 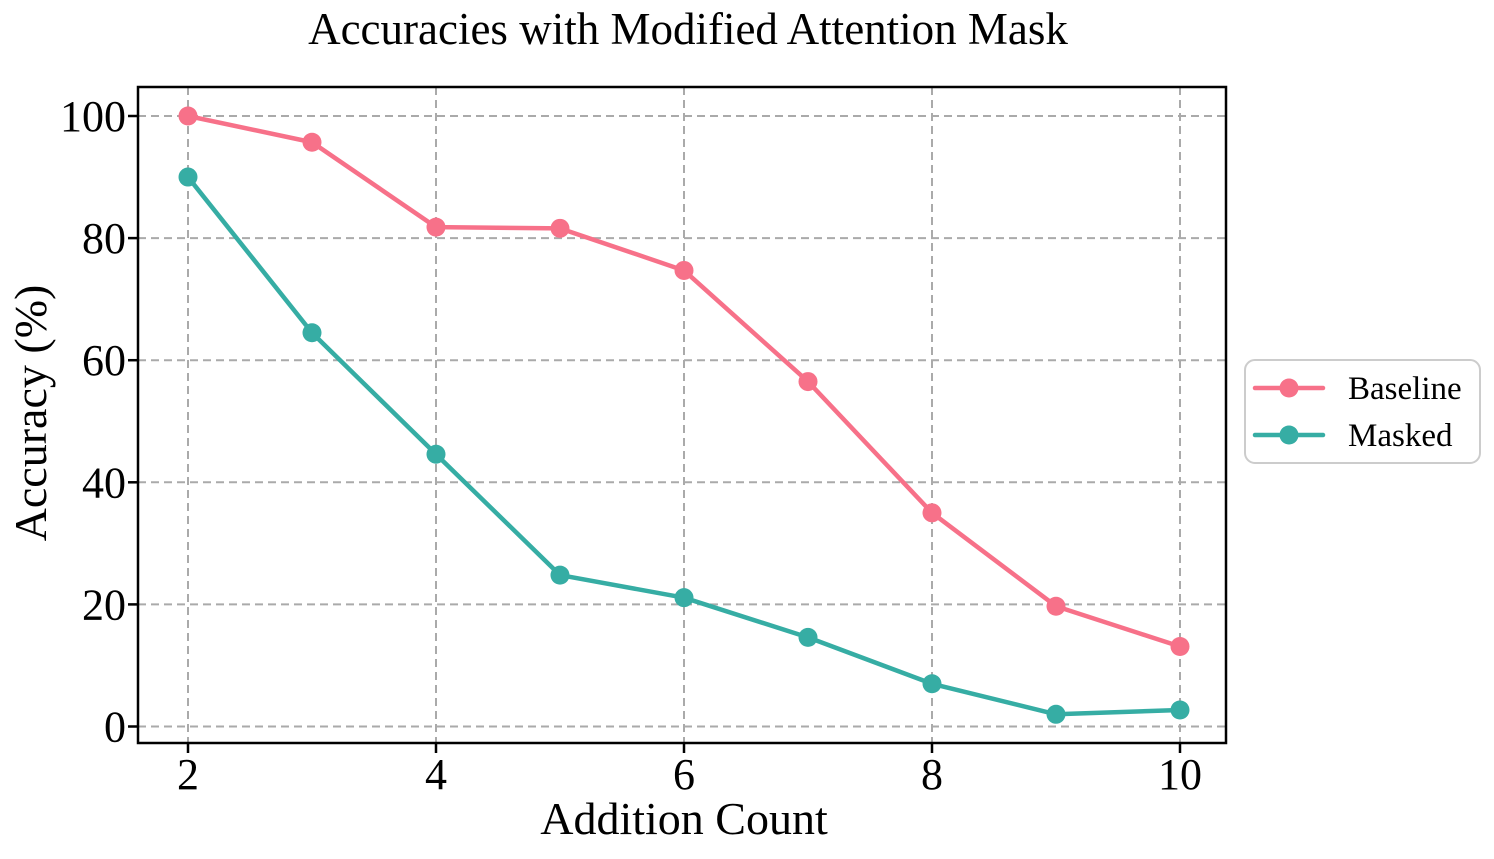 I want to click on x-tick-label: 8, so click(x=932, y=774).